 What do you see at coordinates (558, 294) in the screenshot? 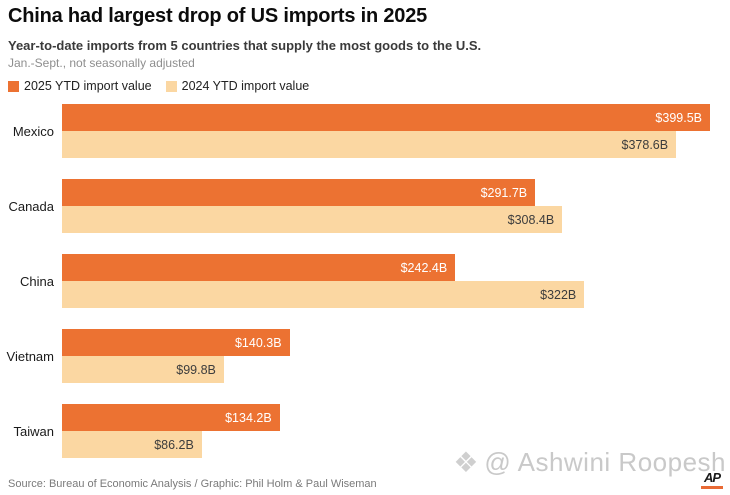
I see `value-label: $322B` at bounding box center [558, 294].